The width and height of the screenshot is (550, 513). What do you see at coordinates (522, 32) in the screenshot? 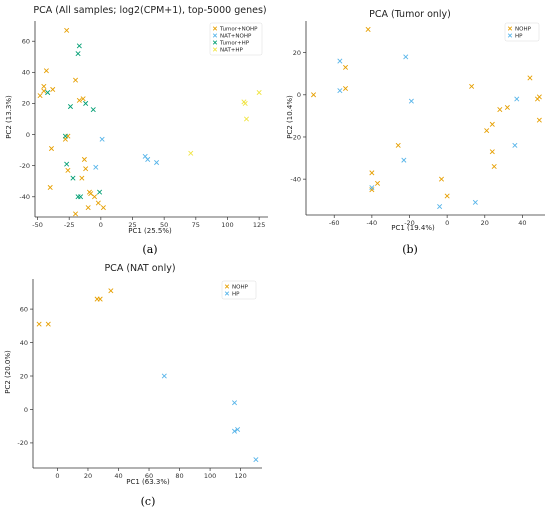
I see `panel-b-legend-box` at bounding box center [522, 32].